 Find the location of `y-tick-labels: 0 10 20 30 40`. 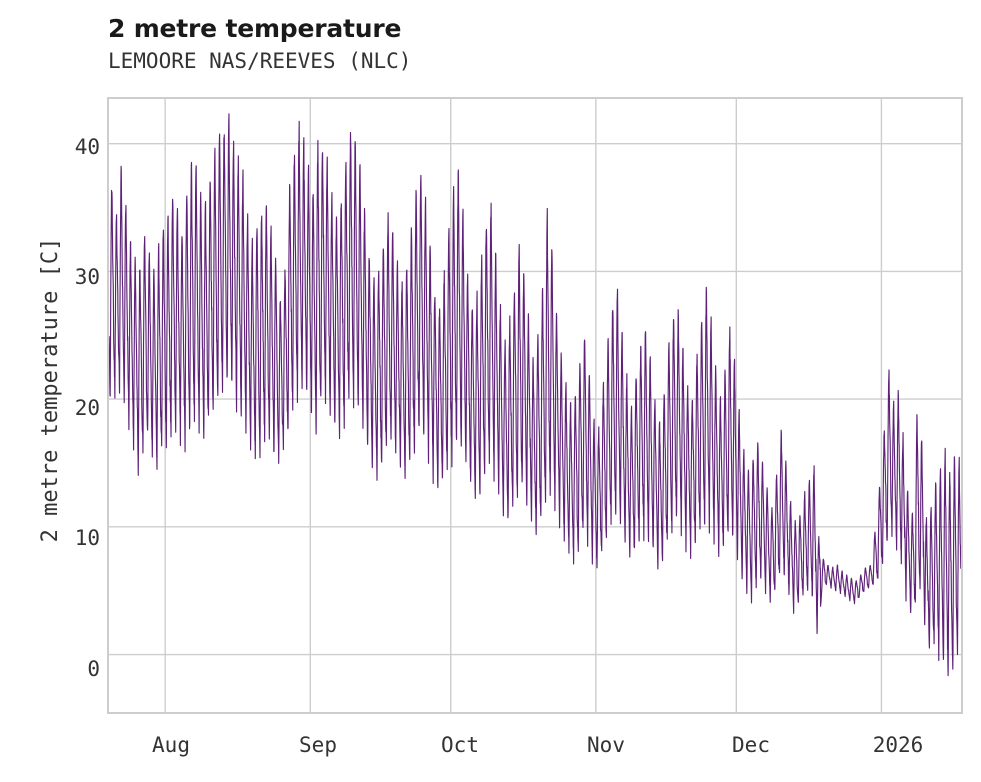

y-tick-labels: 0 10 20 30 40 is located at coordinates (60, 405).